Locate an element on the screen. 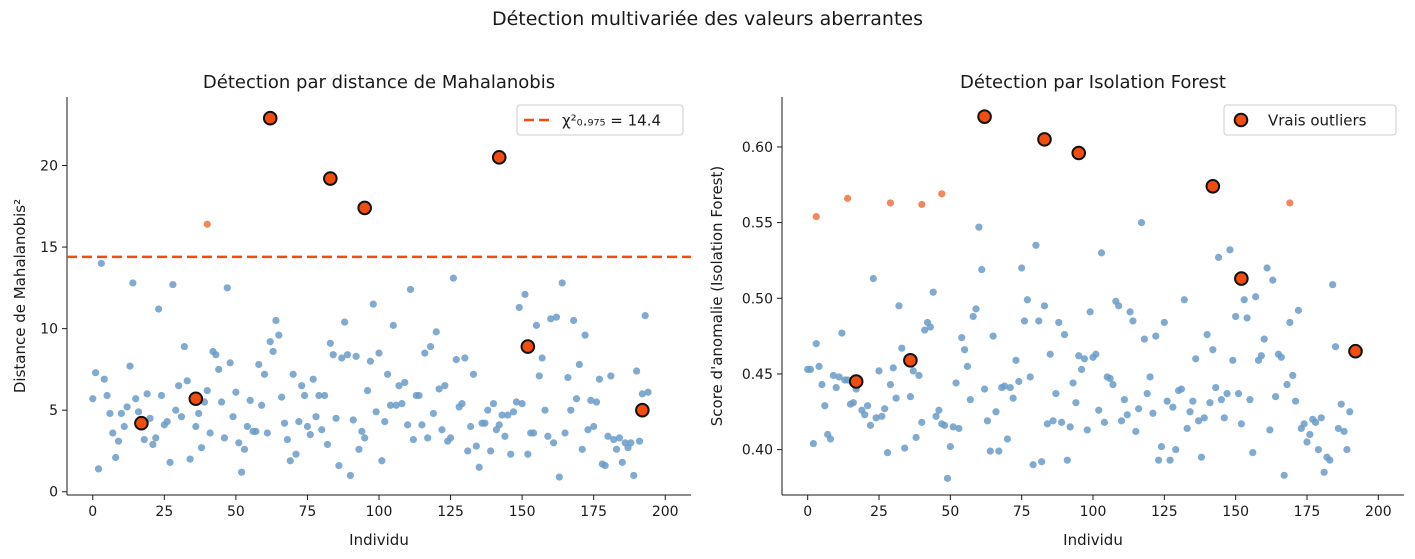 This screenshot has width=1415, height=559. x-tick-label: 175 is located at coordinates (1307, 512).